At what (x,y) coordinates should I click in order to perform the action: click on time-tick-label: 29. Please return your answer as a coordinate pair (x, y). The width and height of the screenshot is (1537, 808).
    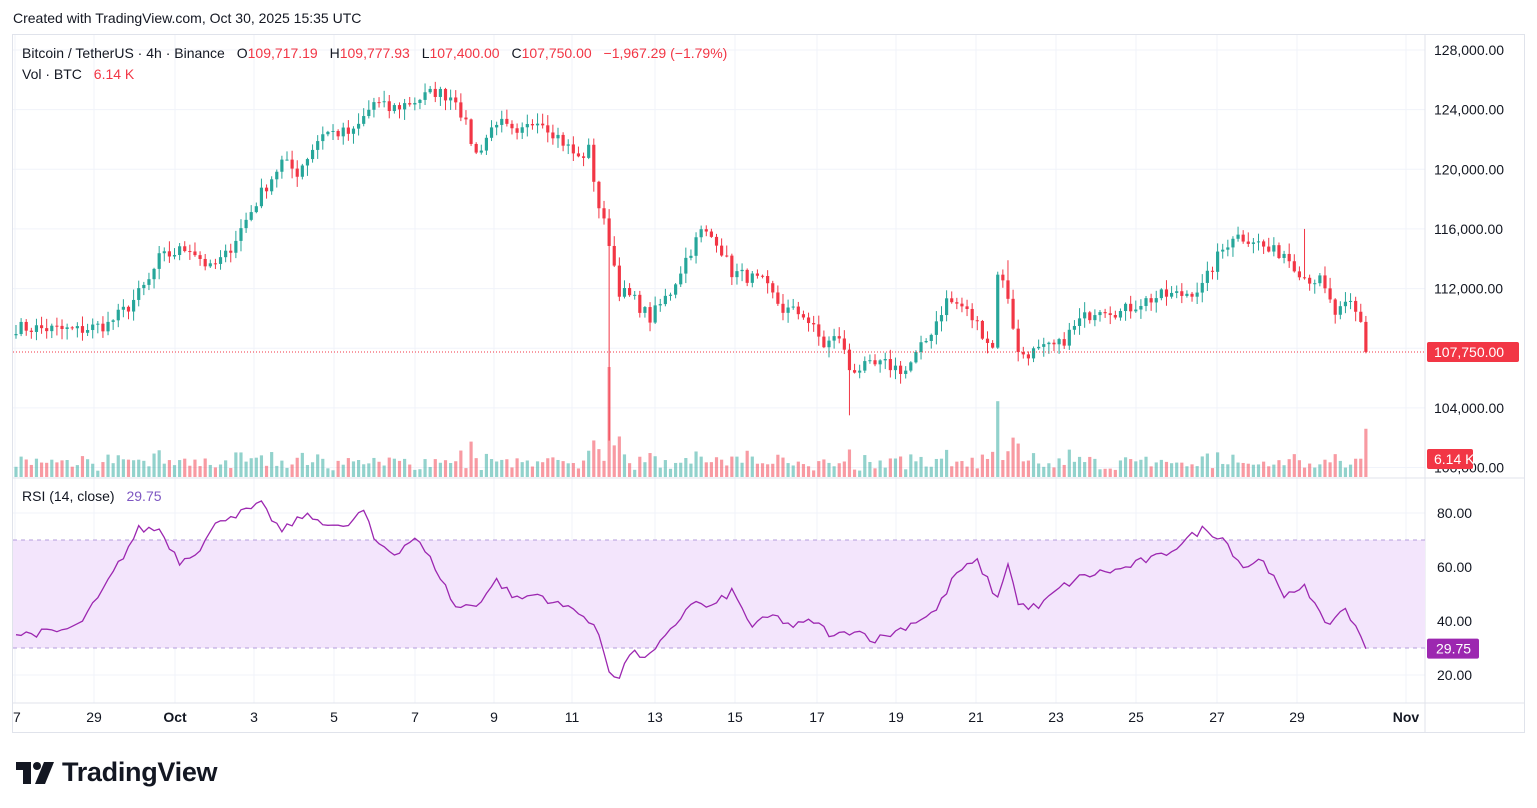
    Looking at the image, I should click on (1297, 717).